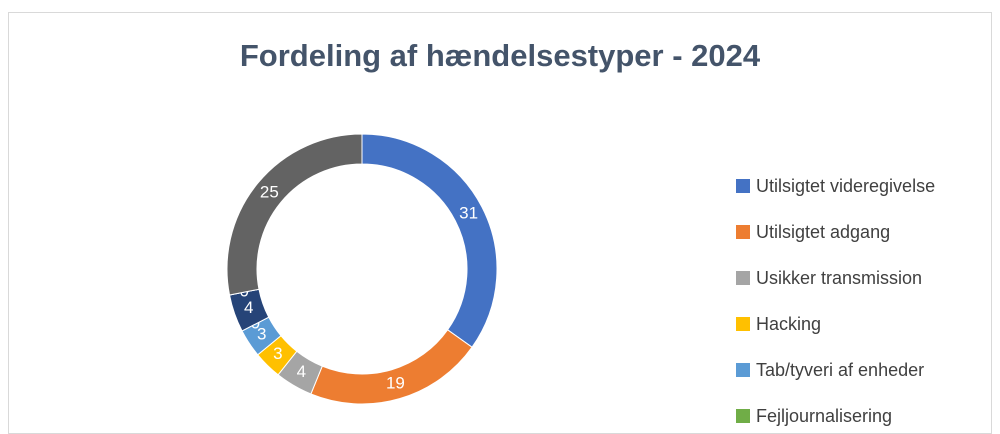 Image resolution: width=1000 pixels, height=434 pixels. I want to click on data-label: 19, so click(395, 383).